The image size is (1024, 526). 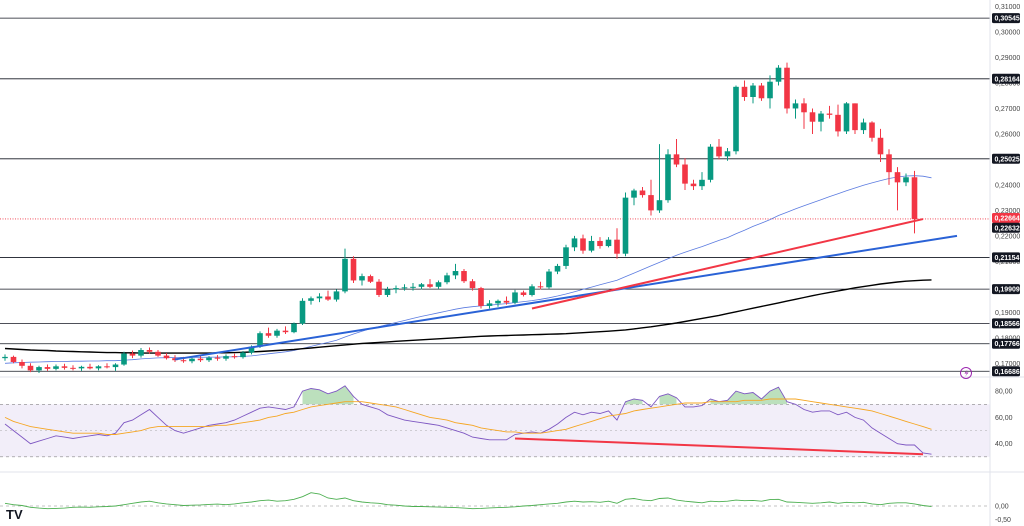 I want to click on rsi-panel, so click(x=495, y=421).